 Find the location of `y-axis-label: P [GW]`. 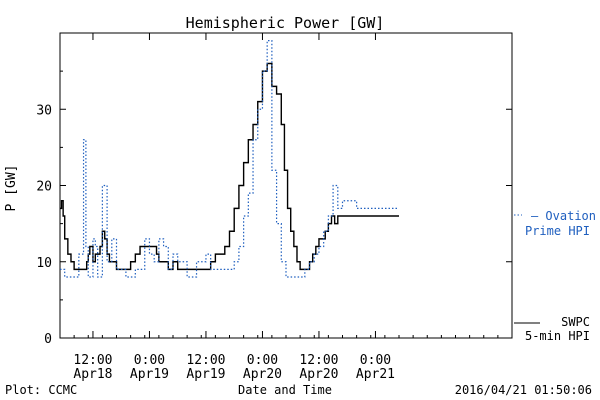

y-axis-label: P [GW] is located at coordinates (11, 188).